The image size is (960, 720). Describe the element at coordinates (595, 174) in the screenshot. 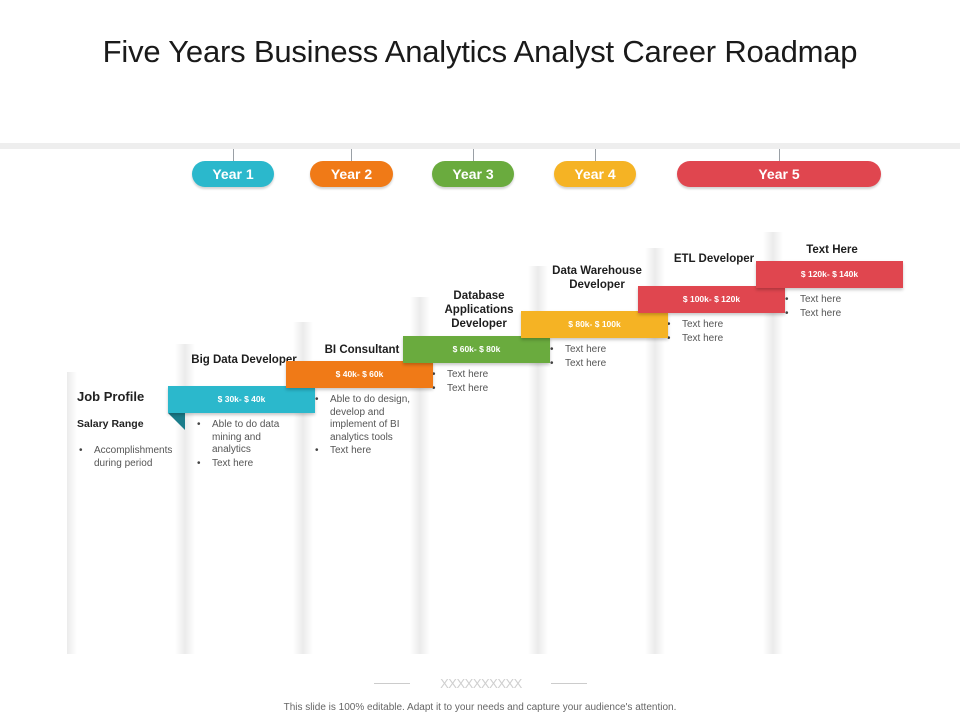

I see `year-pill: Year 4` at that location.